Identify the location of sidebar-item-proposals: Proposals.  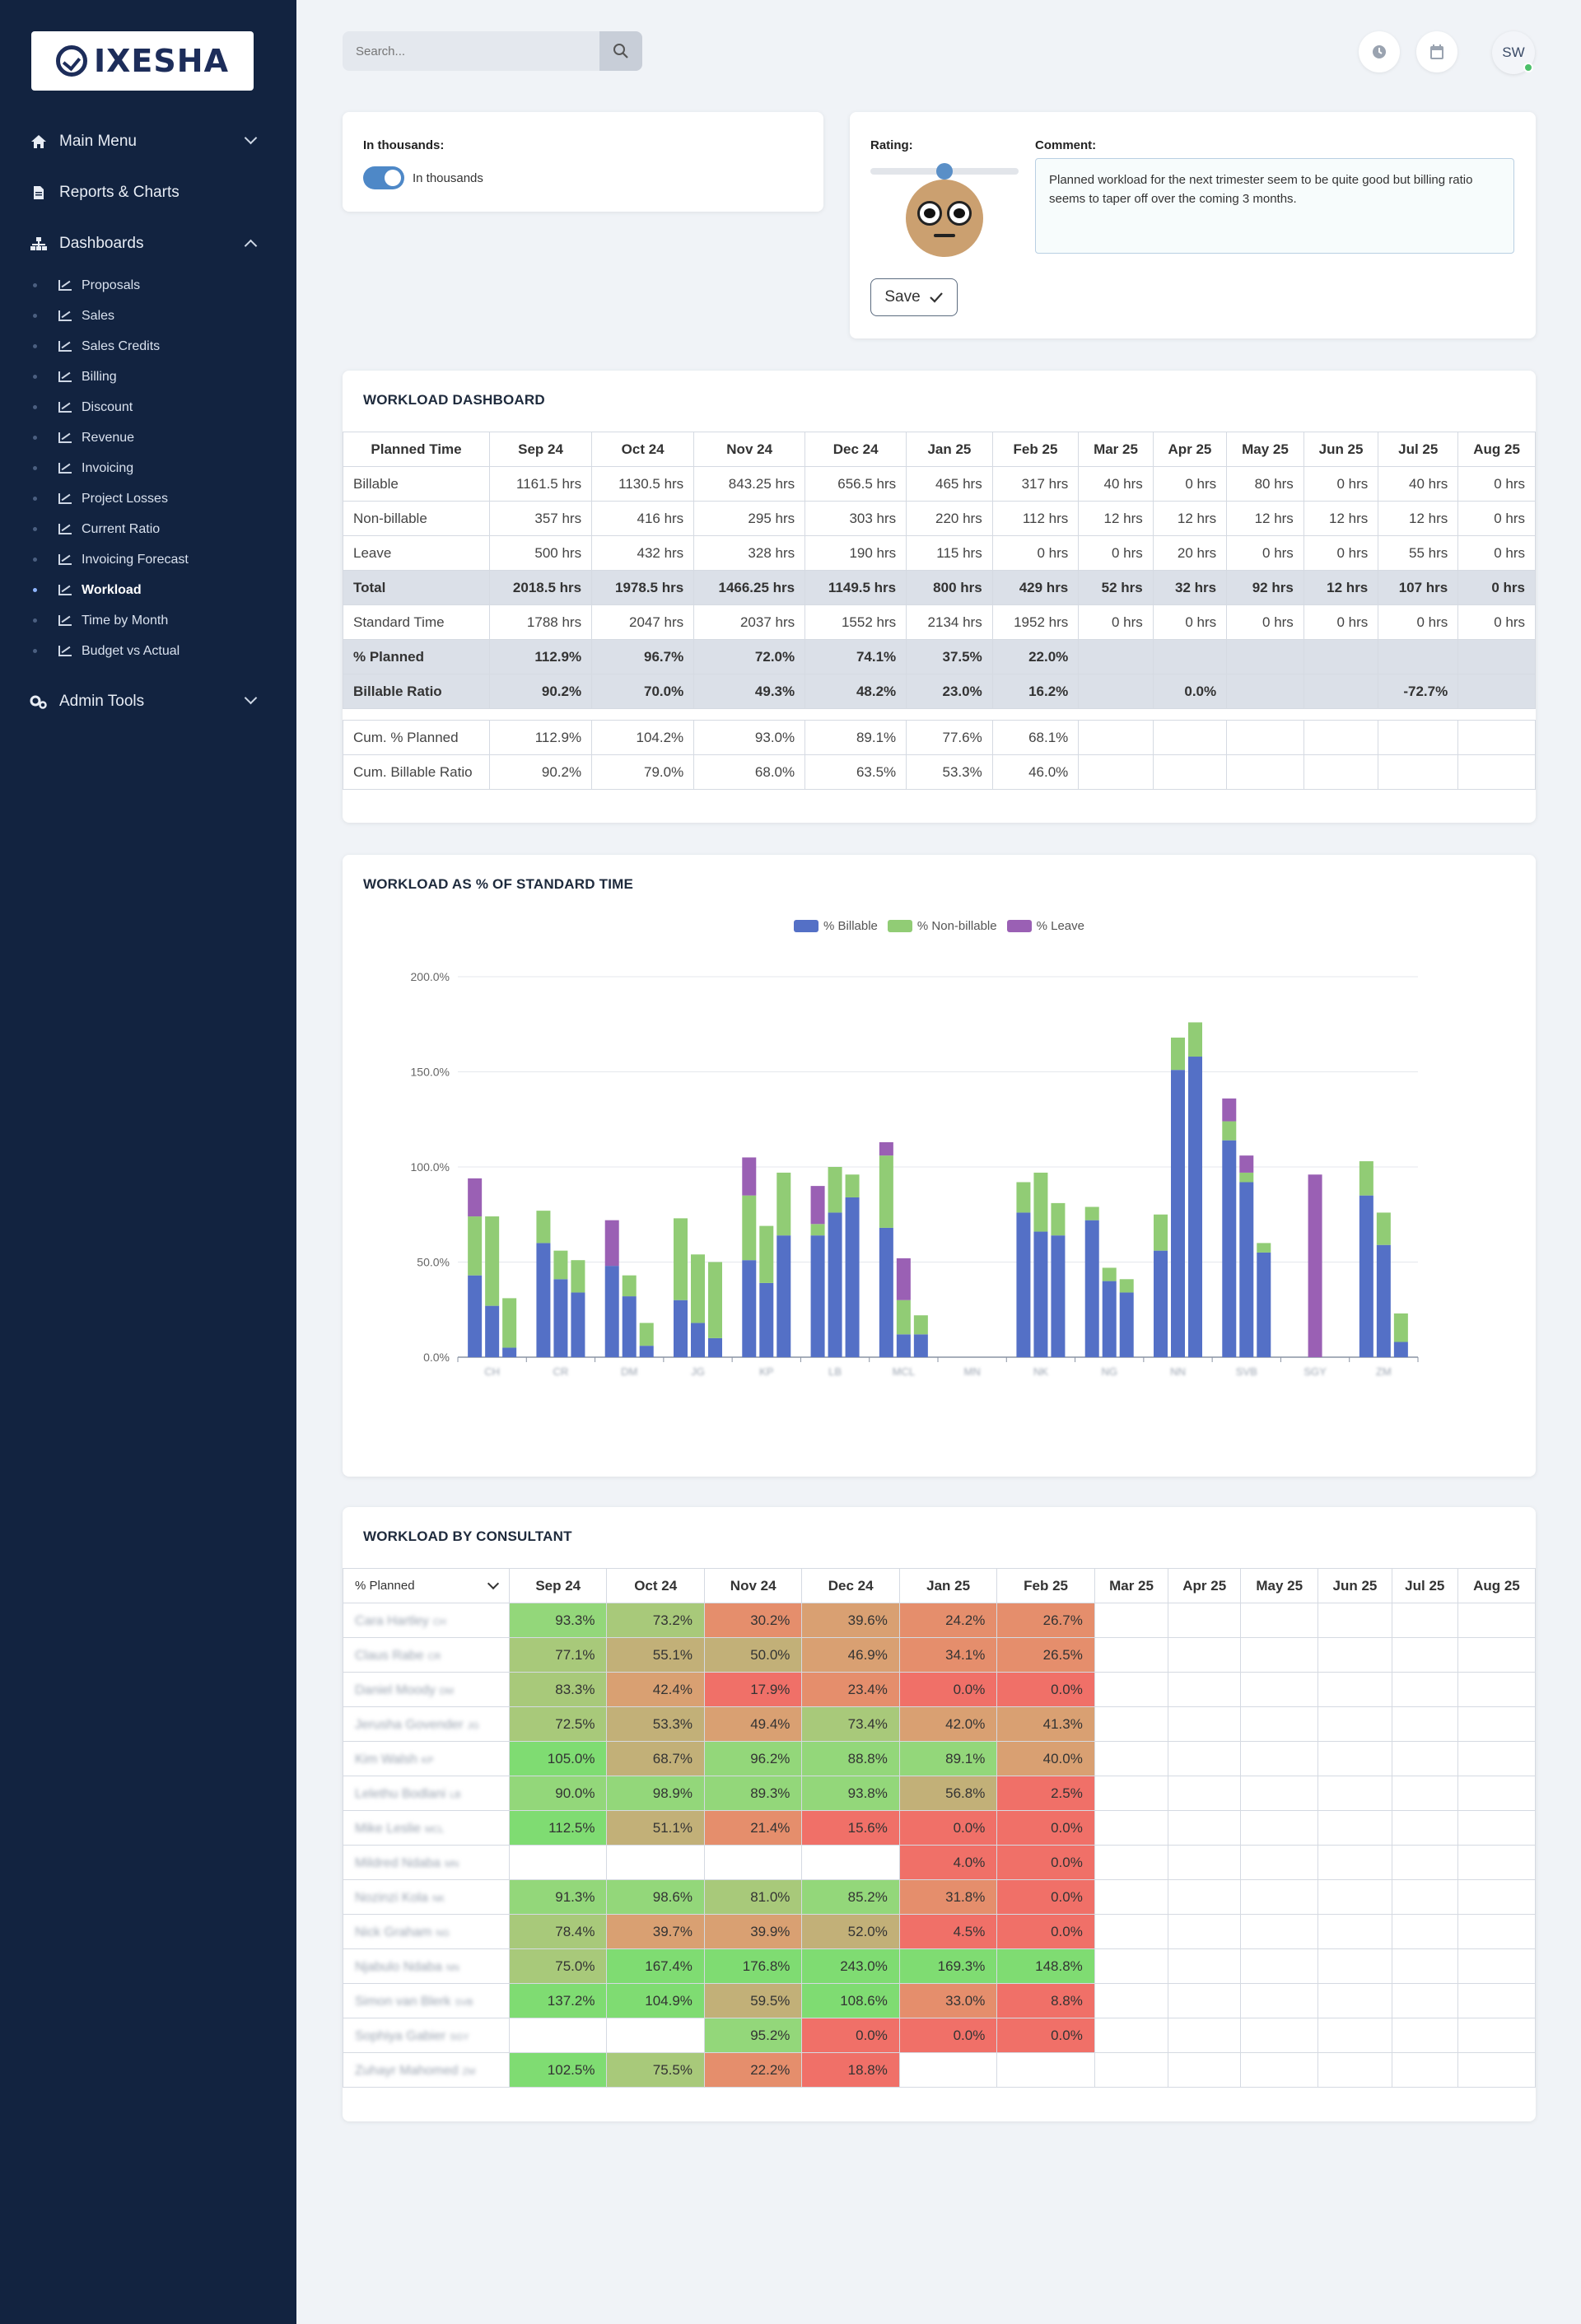
(148, 285).